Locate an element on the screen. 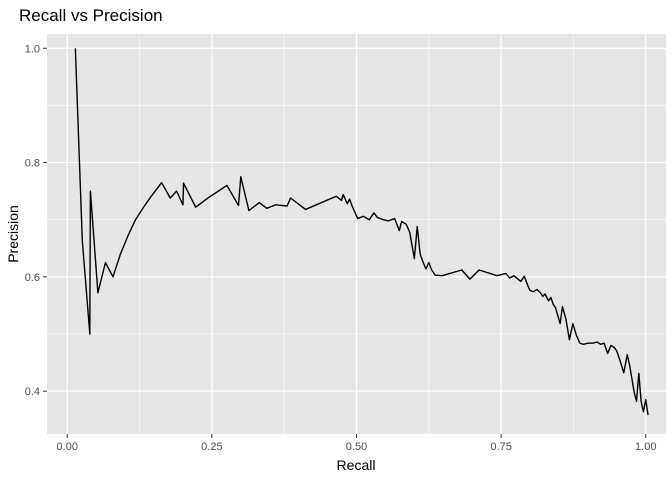 This screenshot has height=480, width=672. y-tick-label: 1.0 is located at coordinates (32, 49).